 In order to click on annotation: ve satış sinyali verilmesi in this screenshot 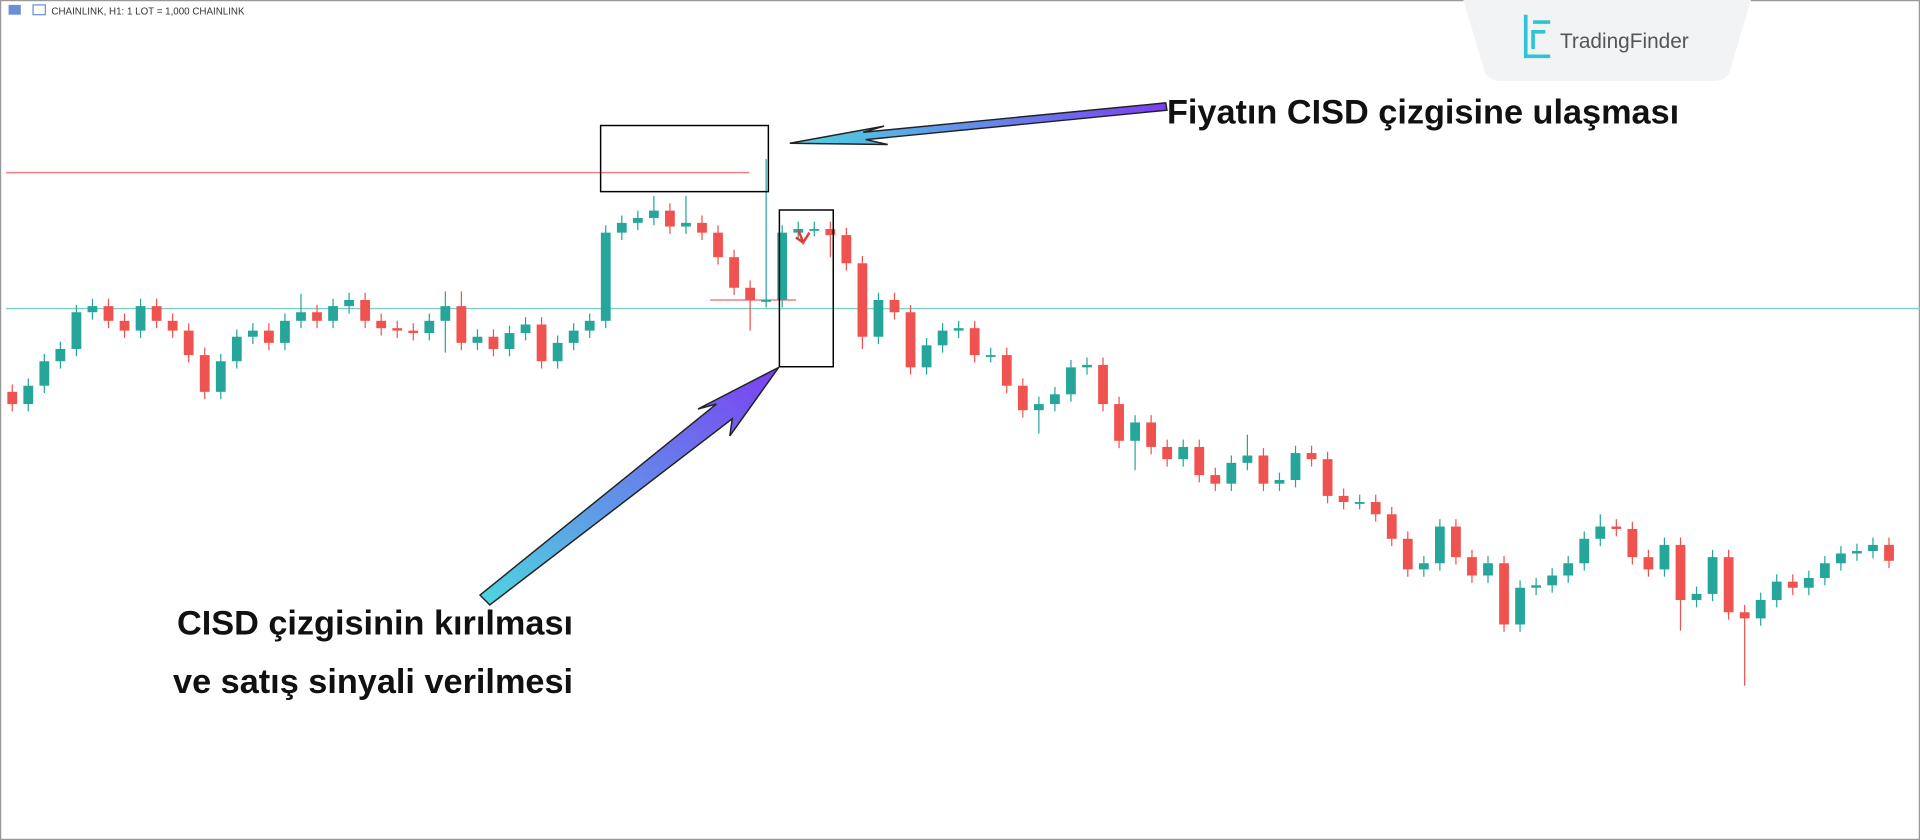, I will do `click(373, 682)`.